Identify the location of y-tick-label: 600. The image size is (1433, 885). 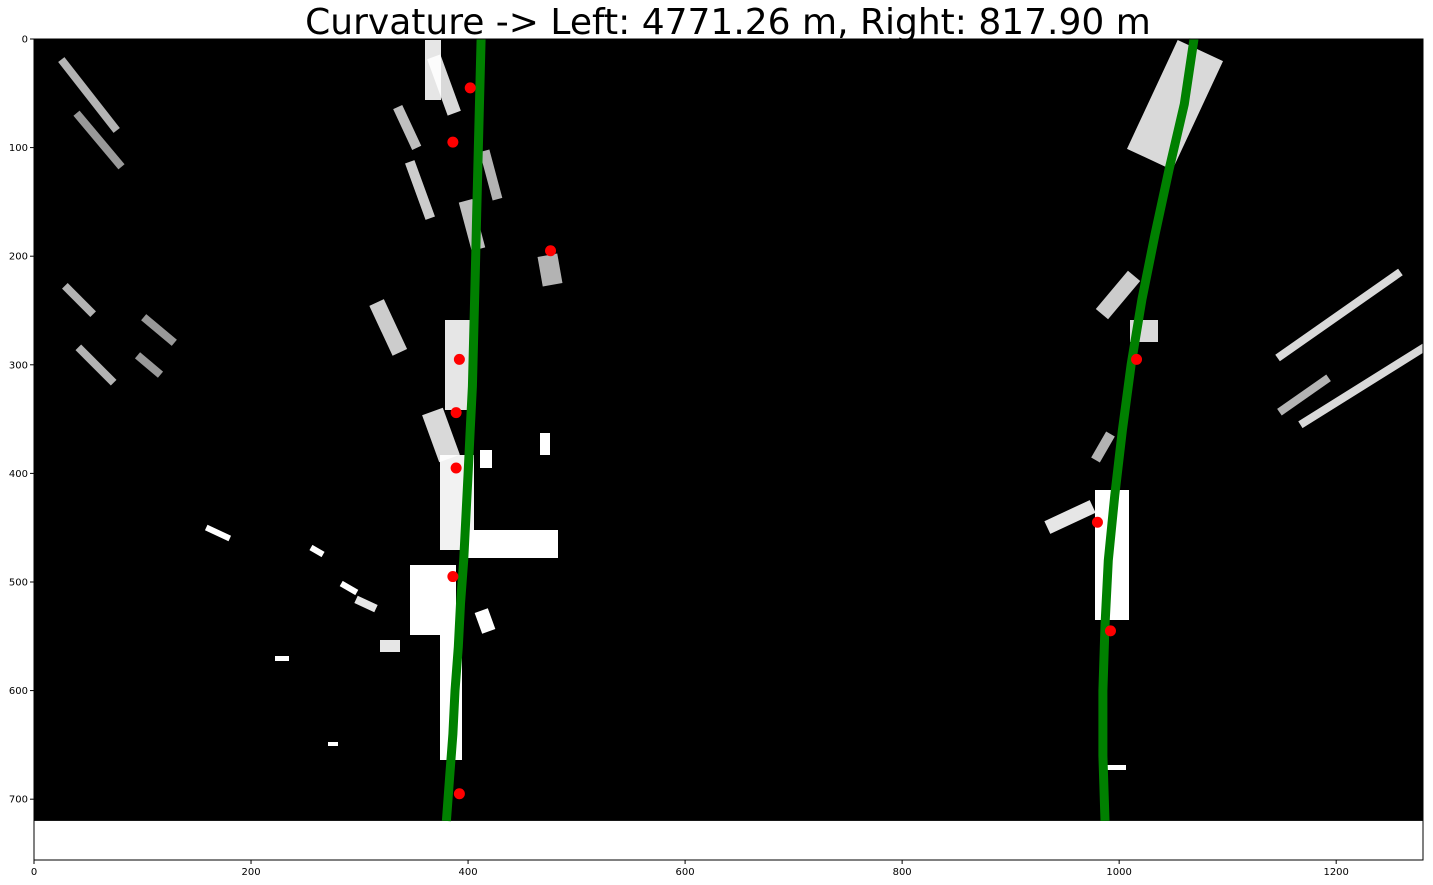
(18, 691).